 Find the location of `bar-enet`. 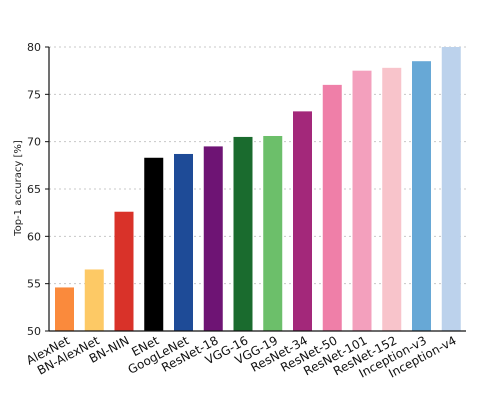

bar-enet is located at coordinates (154, 244).